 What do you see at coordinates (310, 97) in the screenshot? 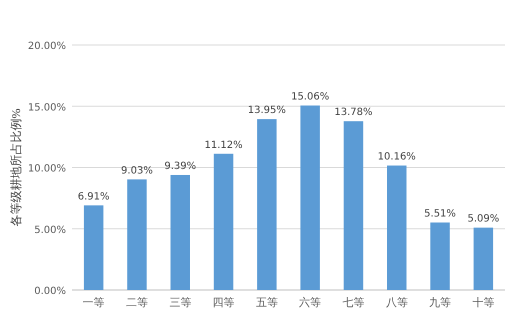
I see `data-label: 15.06%` at bounding box center [310, 97].